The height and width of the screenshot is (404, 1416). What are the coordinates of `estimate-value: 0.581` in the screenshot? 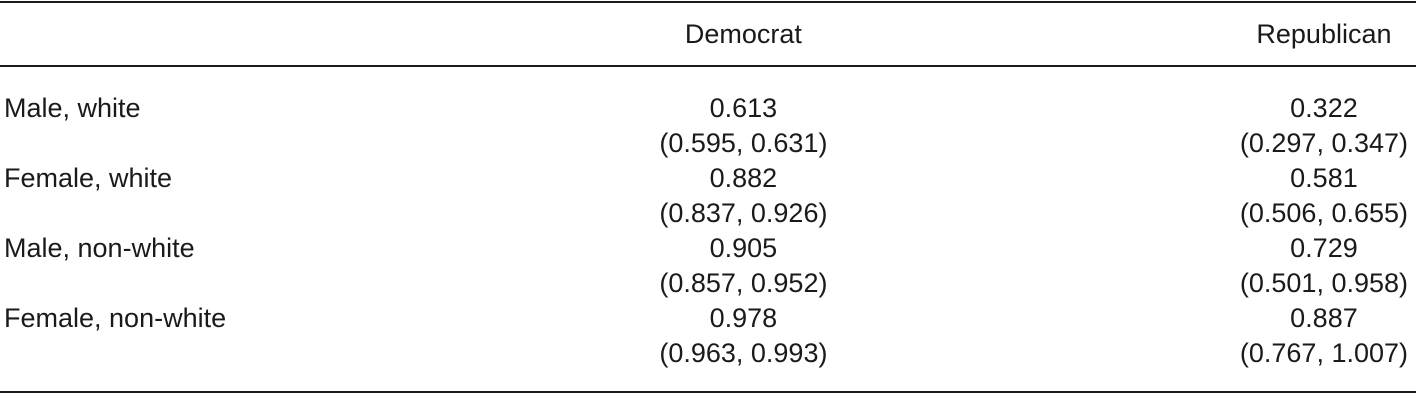 It's located at (1324, 178).